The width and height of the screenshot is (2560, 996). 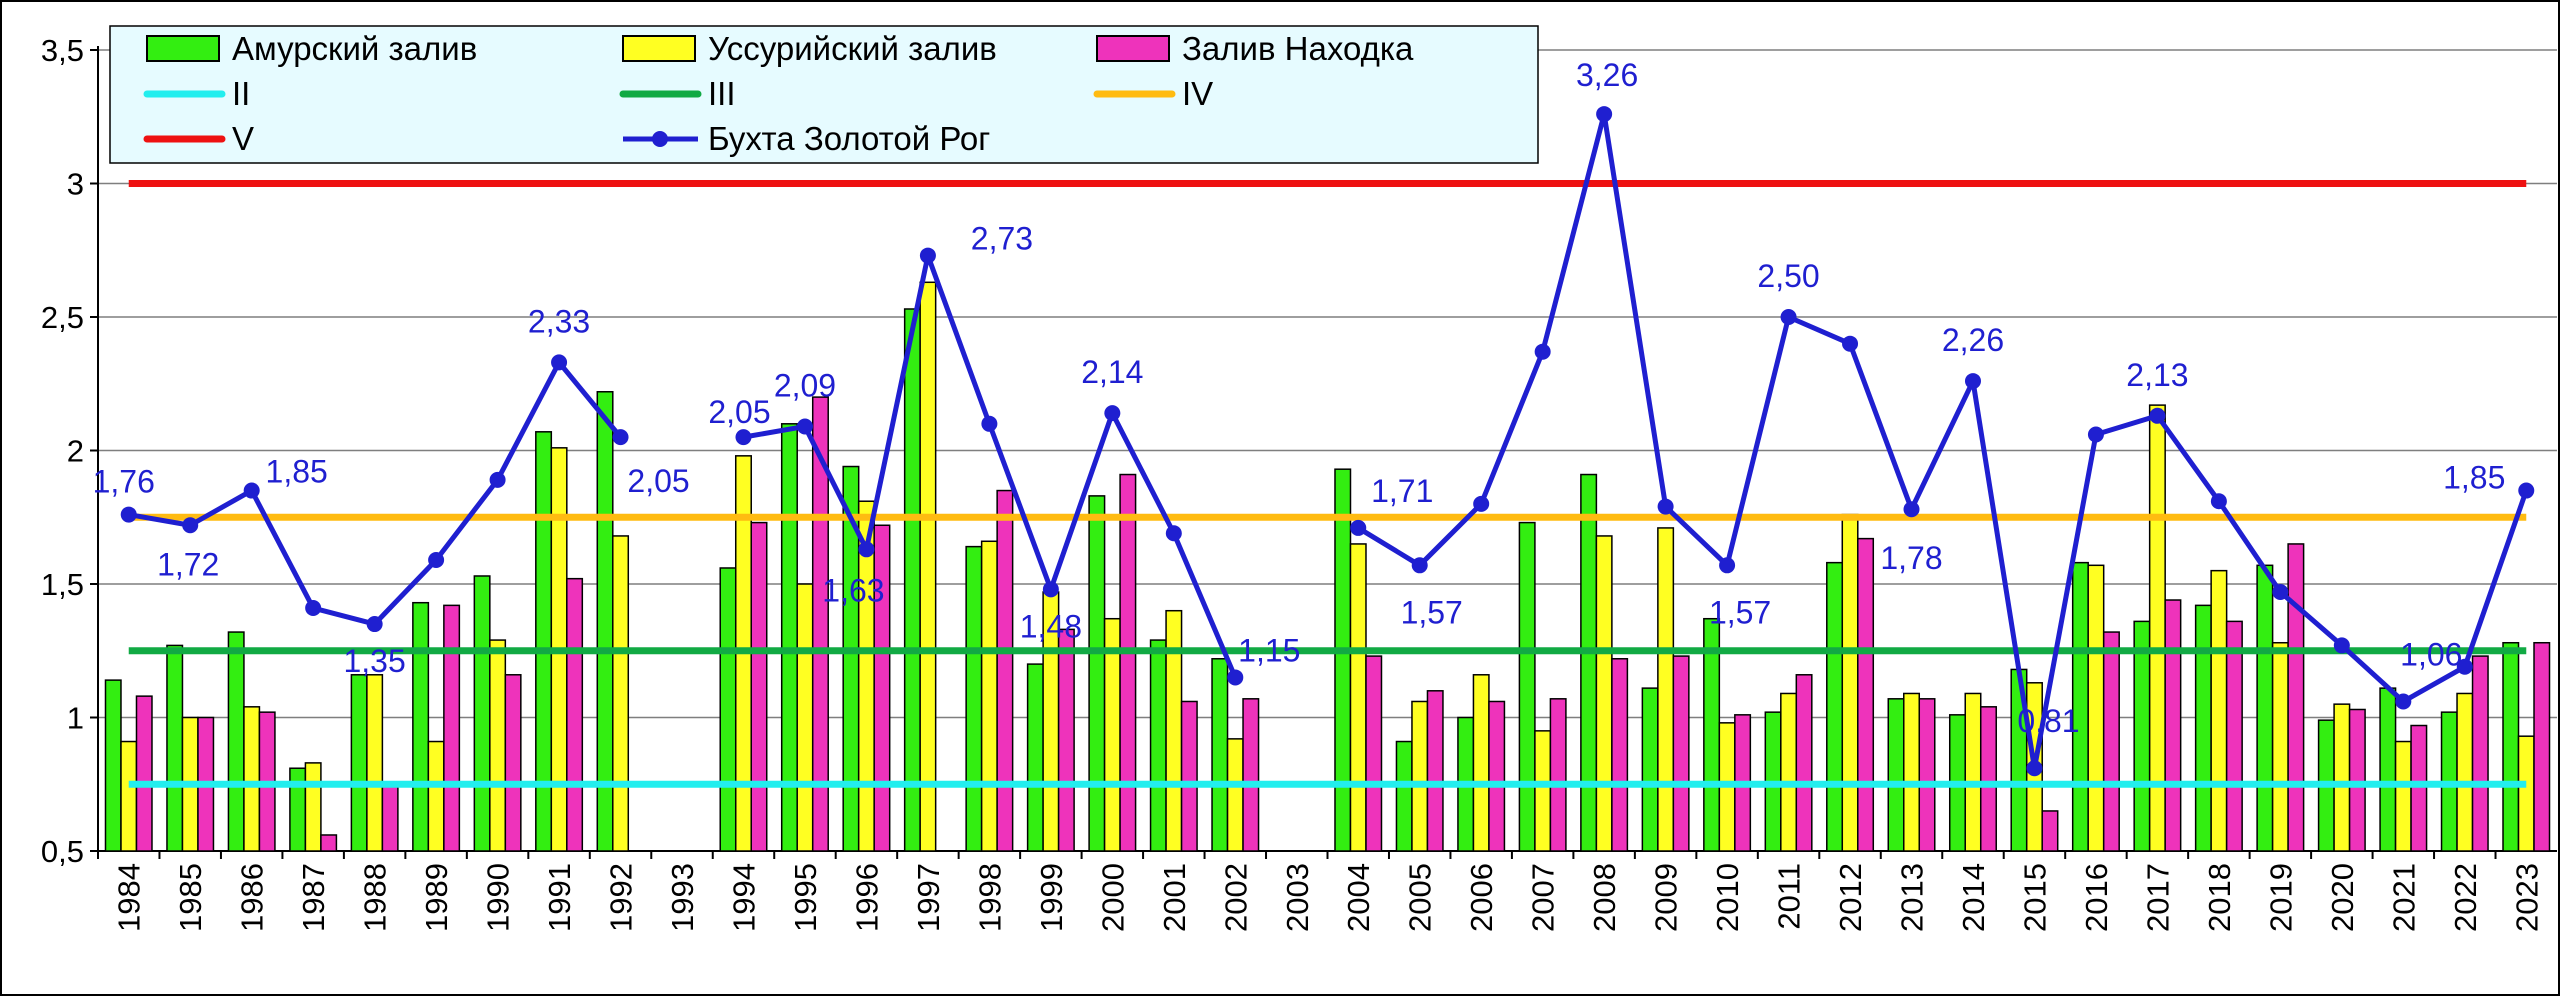 What do you see at coordinates (1235, 897) in the screenshot?
I see `x-tick-label: 2002` at bounding box center [1235, 897].